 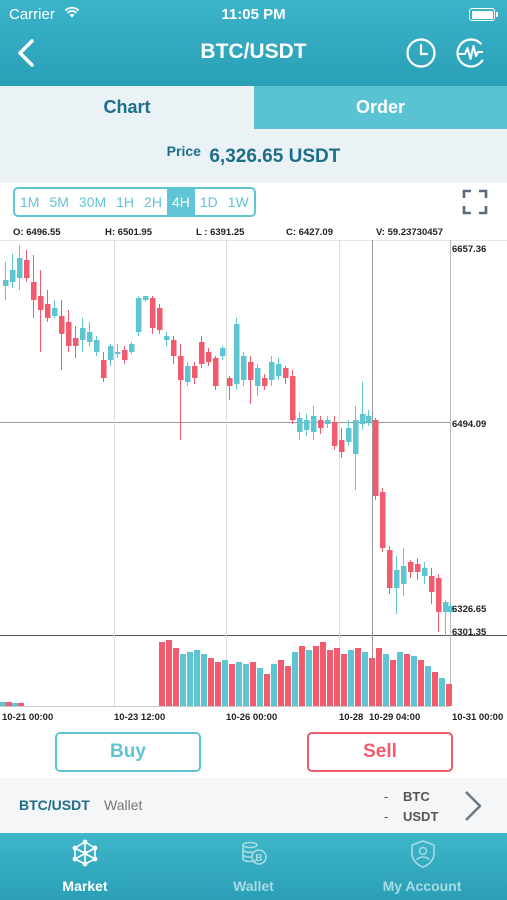 What do you see at coordinates (183, 151) in the screenshot?
I see `price-label: Price` at bounding box center [183, 151].